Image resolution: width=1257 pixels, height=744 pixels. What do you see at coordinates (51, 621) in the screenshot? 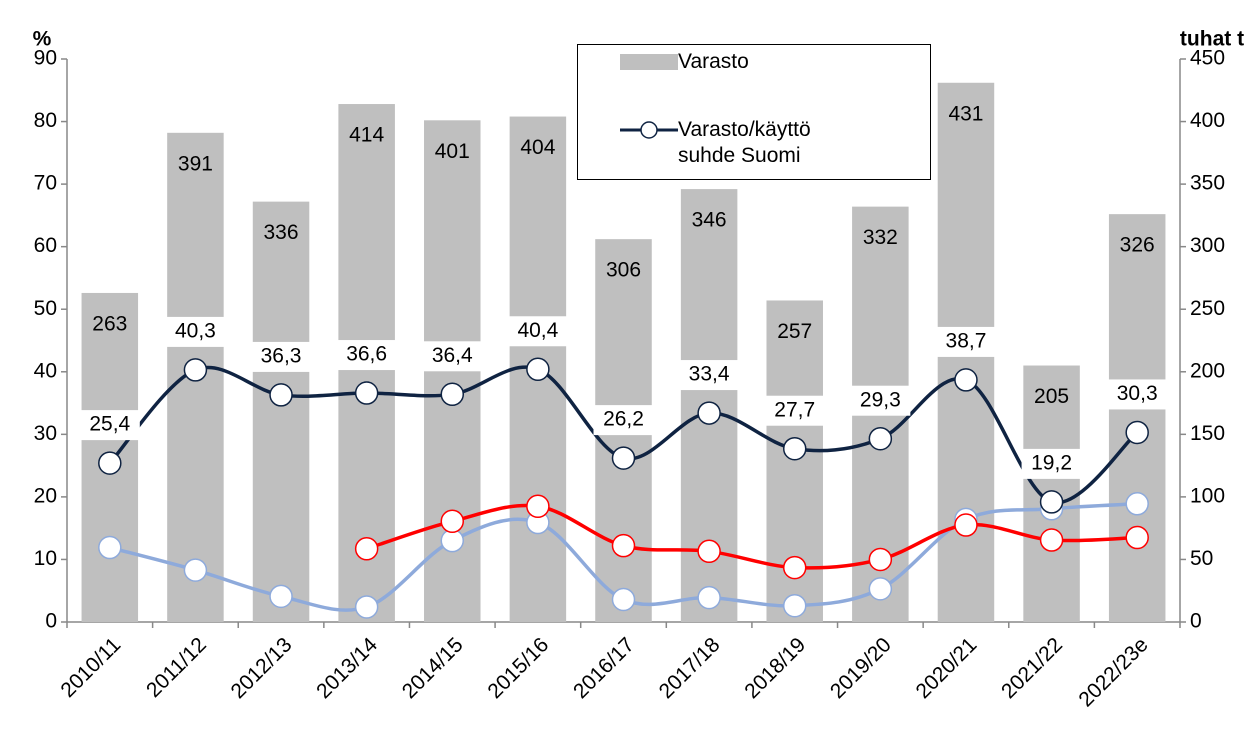
I see `y-tick-label: 0` at bounding box center [51, 621].